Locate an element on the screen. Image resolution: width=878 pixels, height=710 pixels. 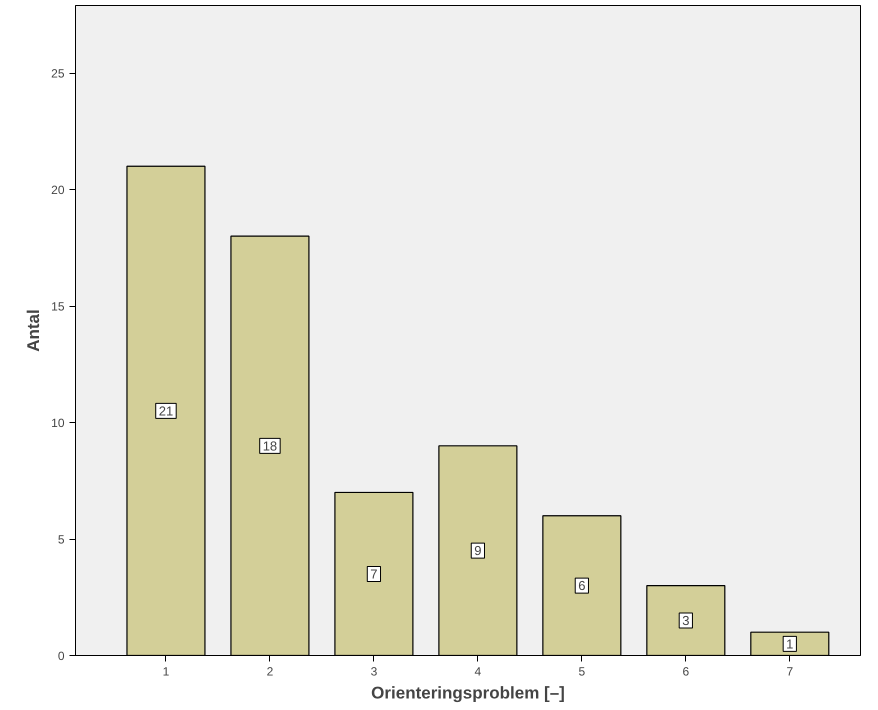
x-tick-label: 3 is located at coordinates (374, 671).